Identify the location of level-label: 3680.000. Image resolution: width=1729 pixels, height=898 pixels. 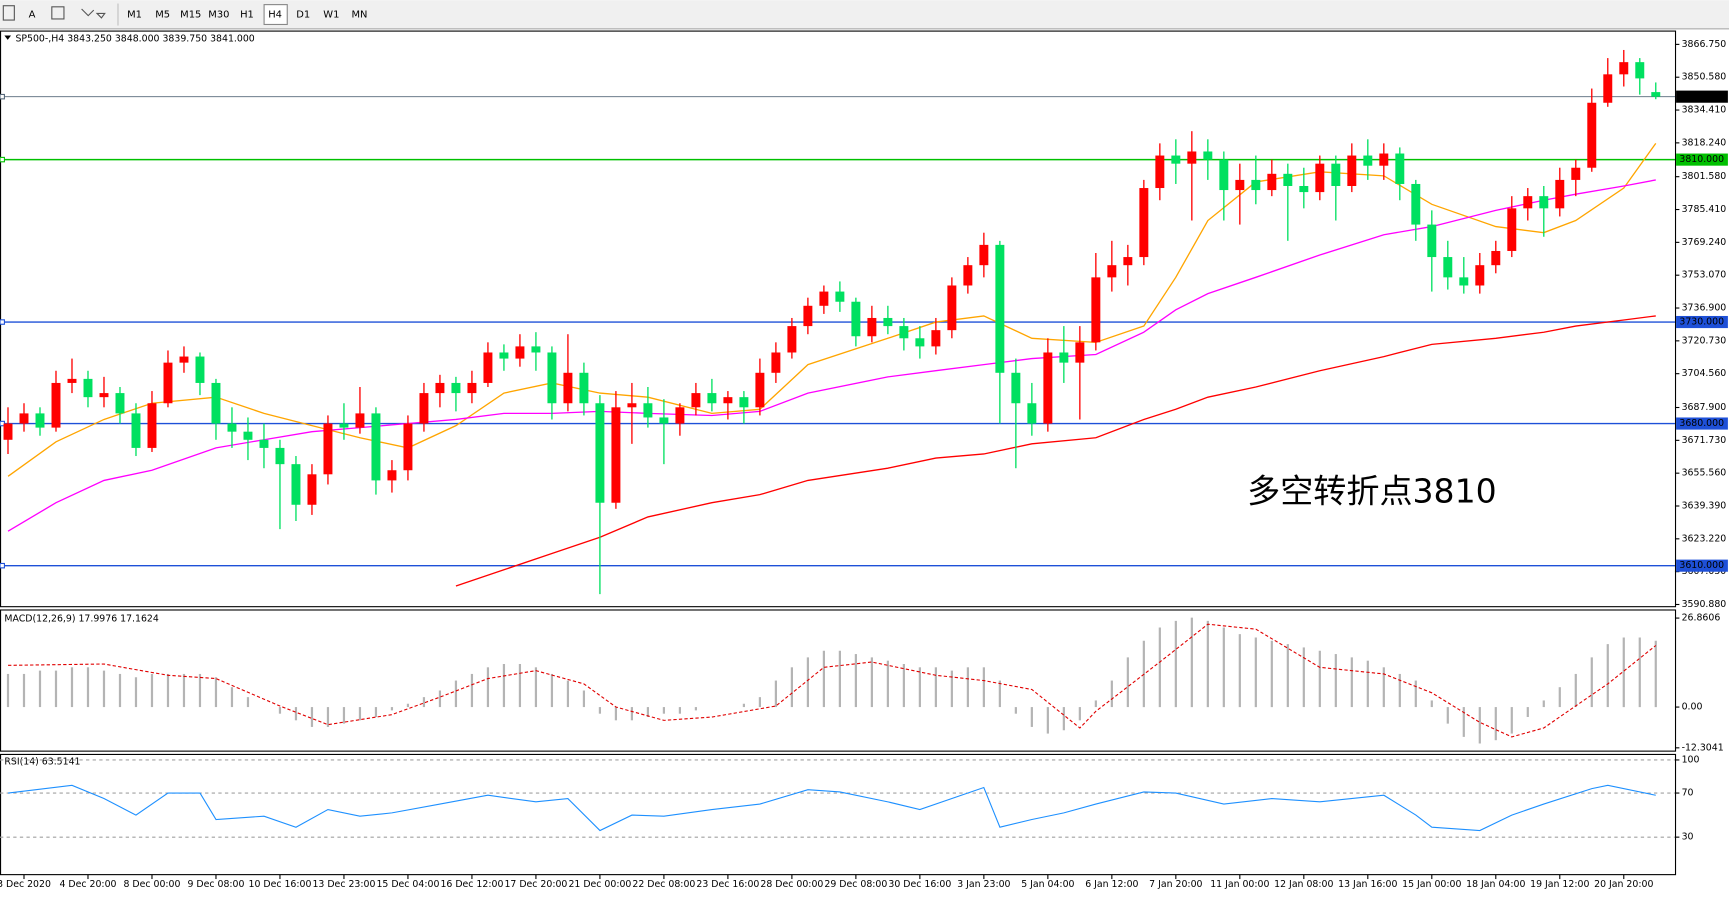
(1701, 423).